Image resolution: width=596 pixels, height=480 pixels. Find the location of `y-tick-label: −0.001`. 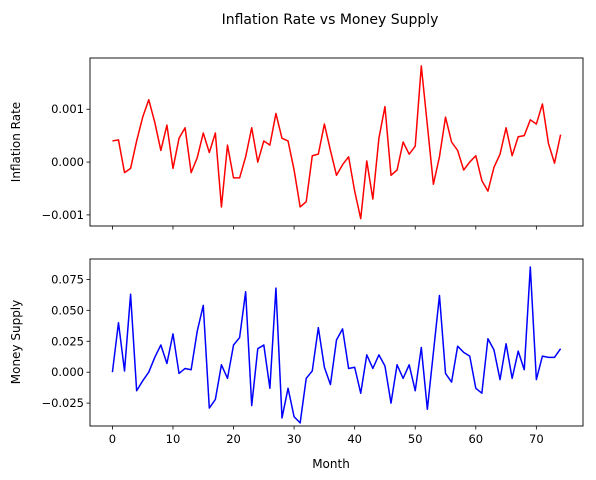

y-tick-label: −0.001 is located at coordinates (62, 215).